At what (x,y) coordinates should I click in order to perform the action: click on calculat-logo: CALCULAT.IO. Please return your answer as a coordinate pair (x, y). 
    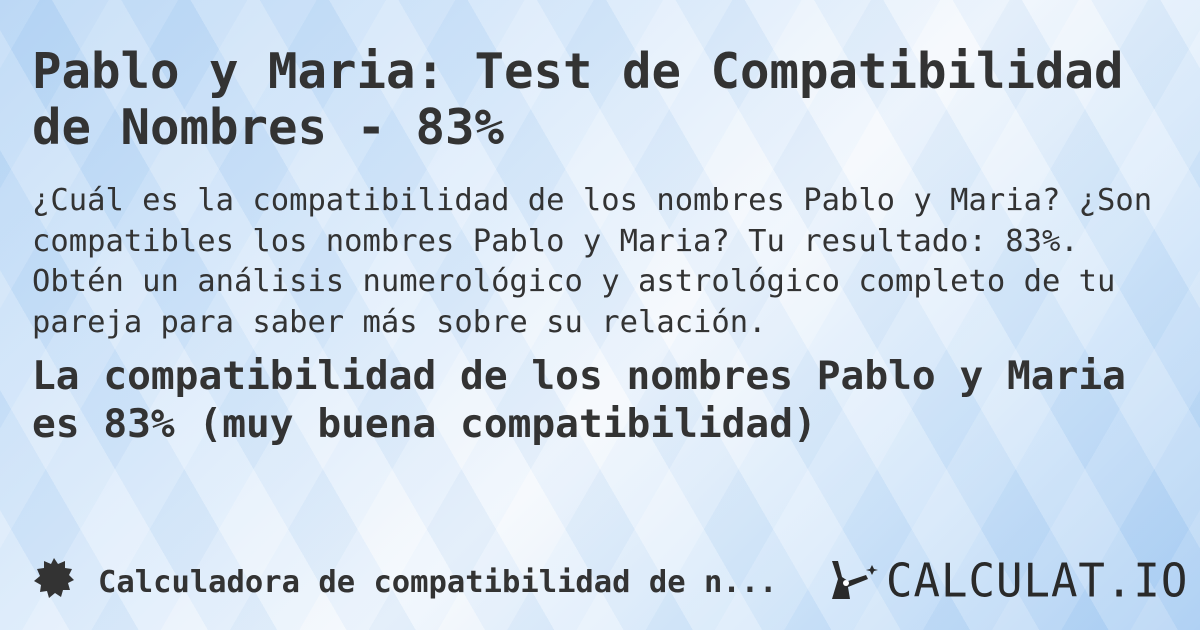
    Looking at the image, I should click on (1008, 581).